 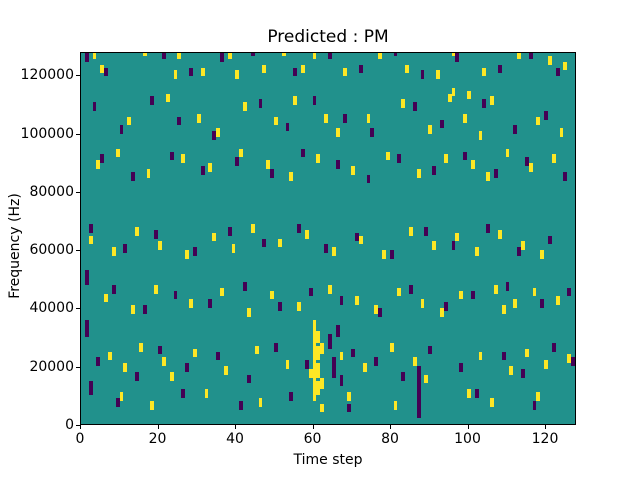 What do you see at coordinates (69, 425) in the screenshot?
I see `y-tick-label: 0` at bounding box center [69, 425].